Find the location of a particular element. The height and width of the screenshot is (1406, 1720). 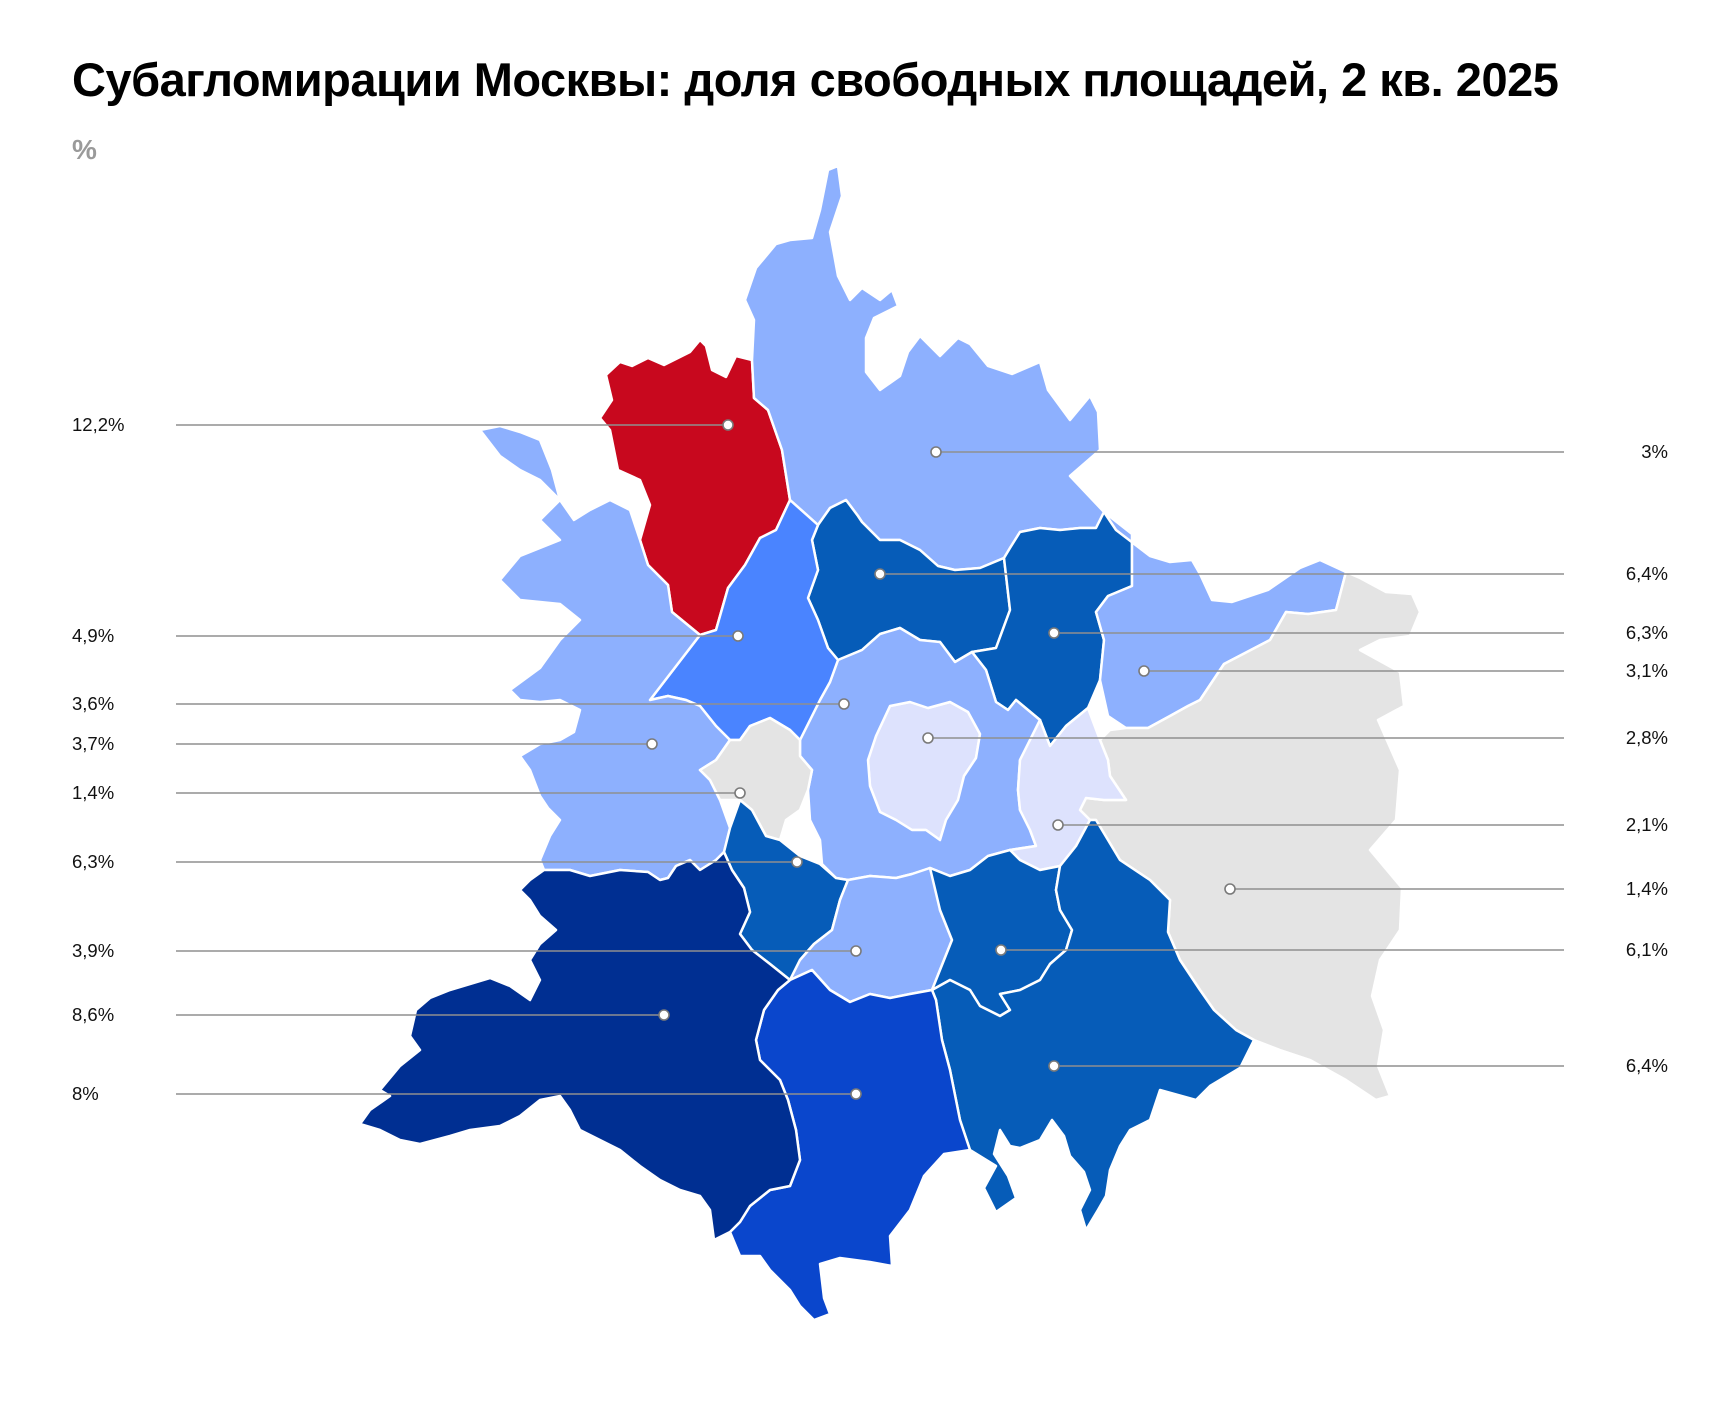

marker-r-east-far is located at coordinates (1230, 889).